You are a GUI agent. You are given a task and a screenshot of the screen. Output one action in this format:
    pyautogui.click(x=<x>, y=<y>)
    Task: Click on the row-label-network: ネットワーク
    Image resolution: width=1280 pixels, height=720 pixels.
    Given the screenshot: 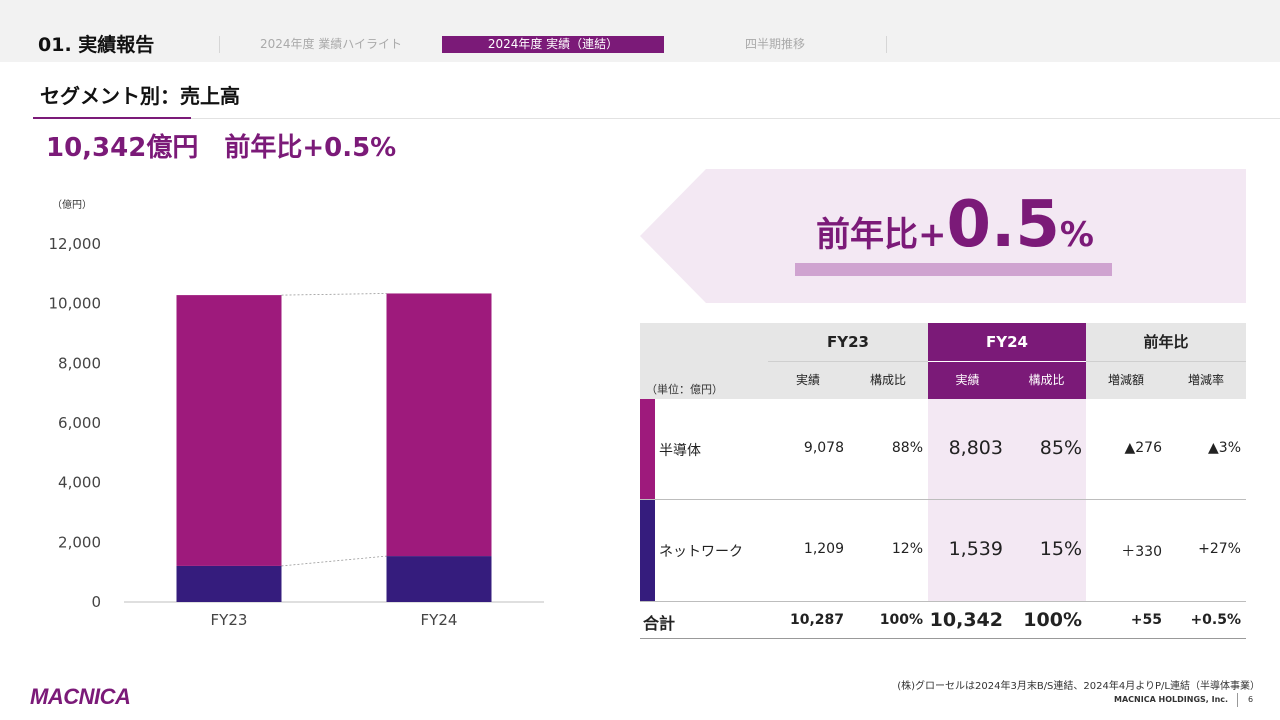 What is the action you would take?
    pyautogui.click(x=701, y=552)
    